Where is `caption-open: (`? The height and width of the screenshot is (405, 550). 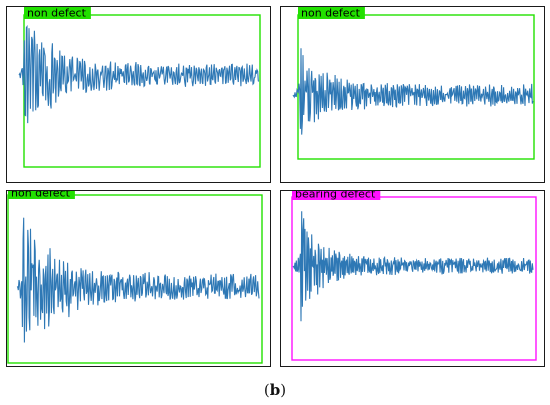
caption-open: ( is located at coordinates (266, 390).